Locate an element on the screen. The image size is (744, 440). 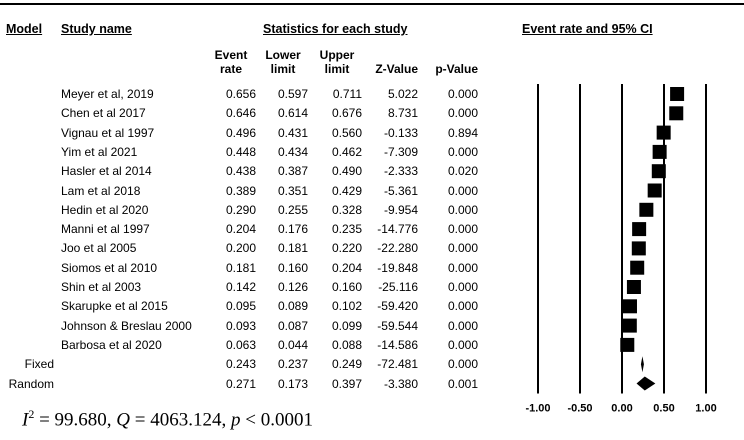
study-name: Meyer et al, 2019 is located at coordinates (107, 94).